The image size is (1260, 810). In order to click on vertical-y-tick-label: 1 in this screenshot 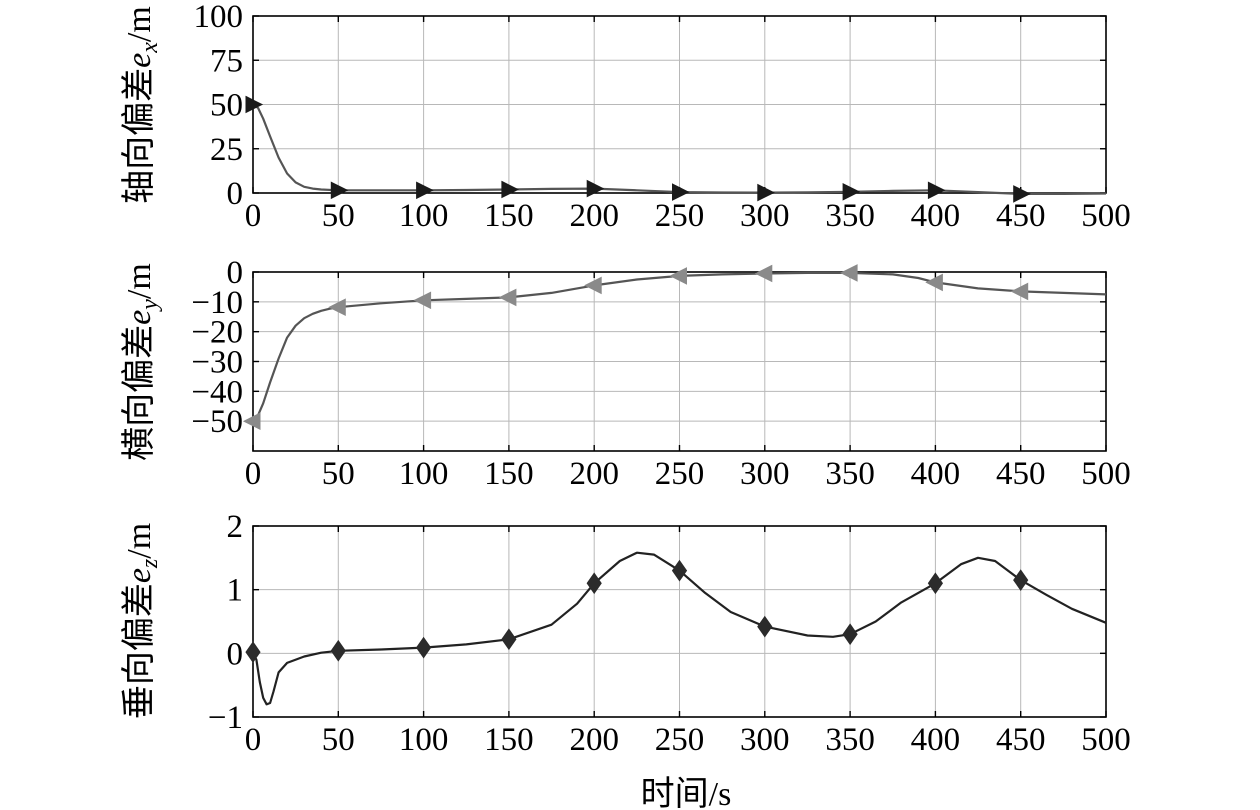, I will do `click(235, 591)`.